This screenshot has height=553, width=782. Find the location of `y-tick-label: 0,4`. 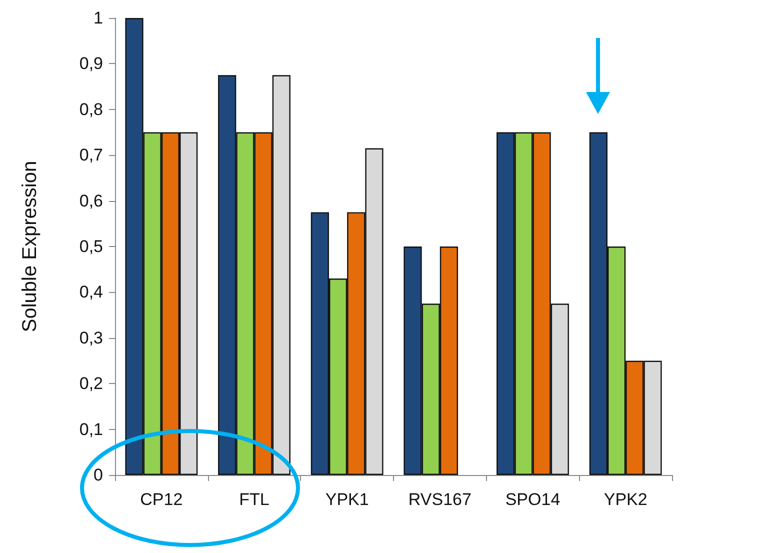

y-tick-label: 0,4 is located at coordinates (91, 292).